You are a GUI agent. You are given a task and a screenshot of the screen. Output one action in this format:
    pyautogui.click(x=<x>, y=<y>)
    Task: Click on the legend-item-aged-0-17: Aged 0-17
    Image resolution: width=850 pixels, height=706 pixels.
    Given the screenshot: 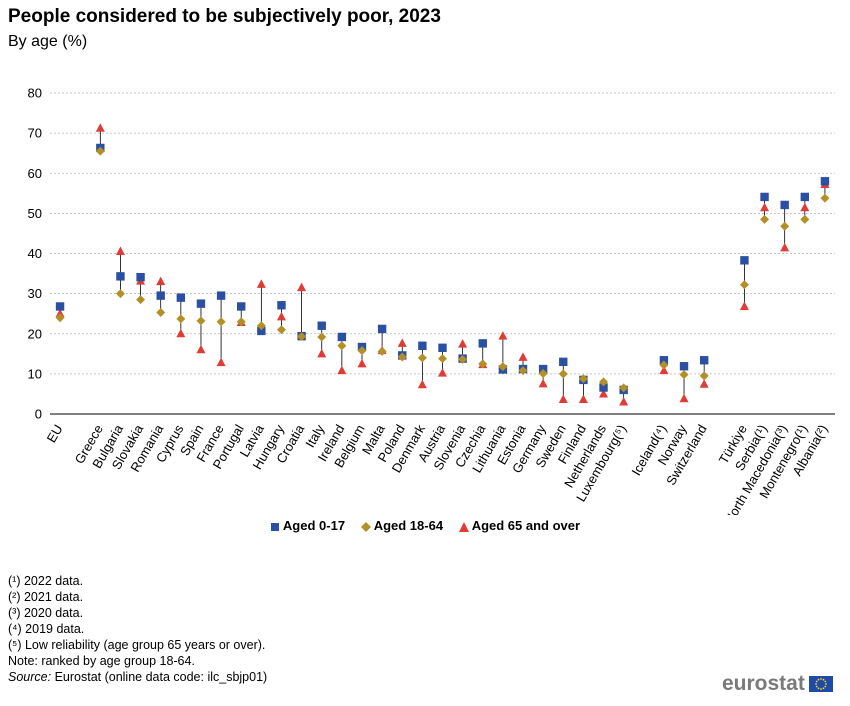 What is the action you would take?
    pyautogui.click(x=307, y=525)
    